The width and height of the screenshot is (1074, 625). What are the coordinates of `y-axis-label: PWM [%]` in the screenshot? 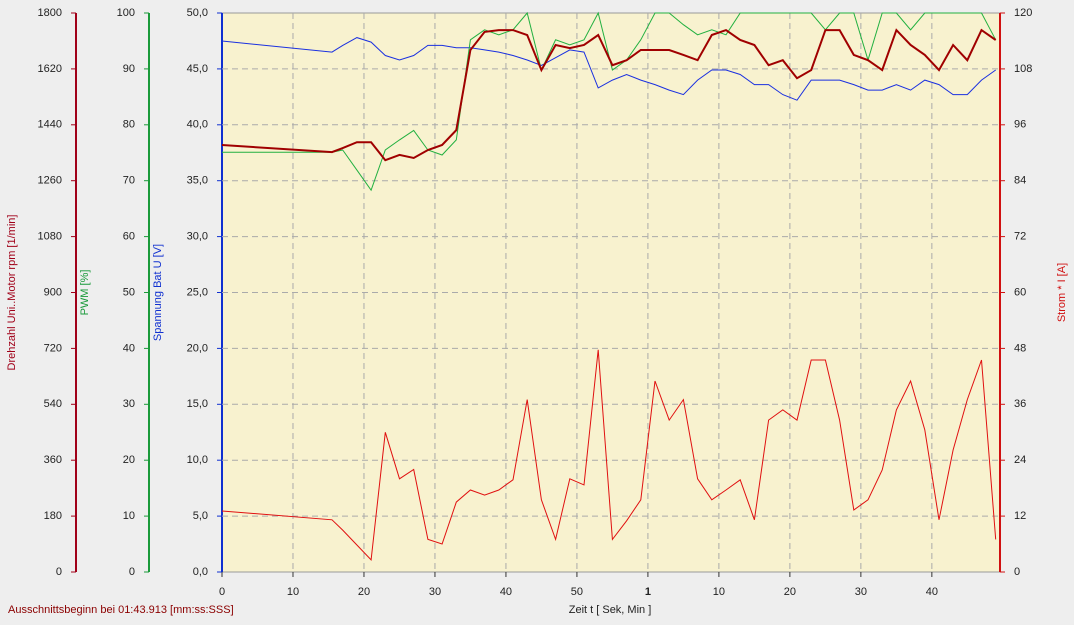 It's located at (85, 293).